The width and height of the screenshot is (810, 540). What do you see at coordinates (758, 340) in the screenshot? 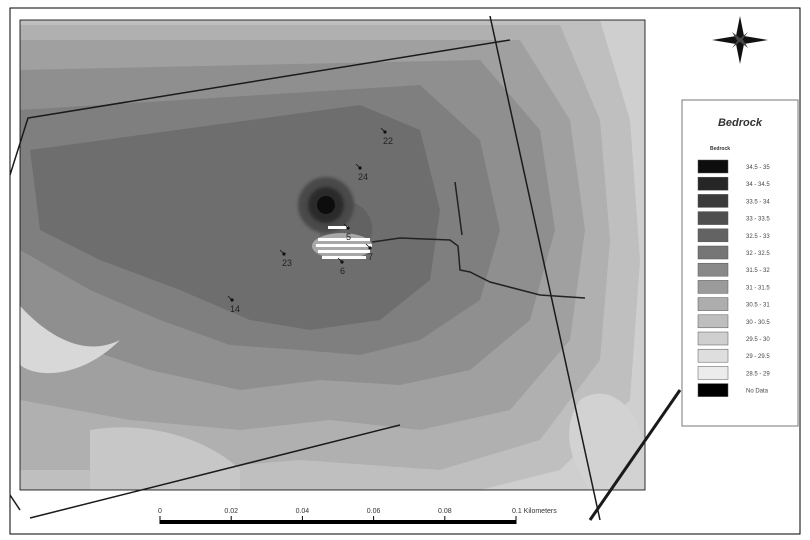
I see `legend-label: 29.5 - 30` at bounding box center [758, 340].